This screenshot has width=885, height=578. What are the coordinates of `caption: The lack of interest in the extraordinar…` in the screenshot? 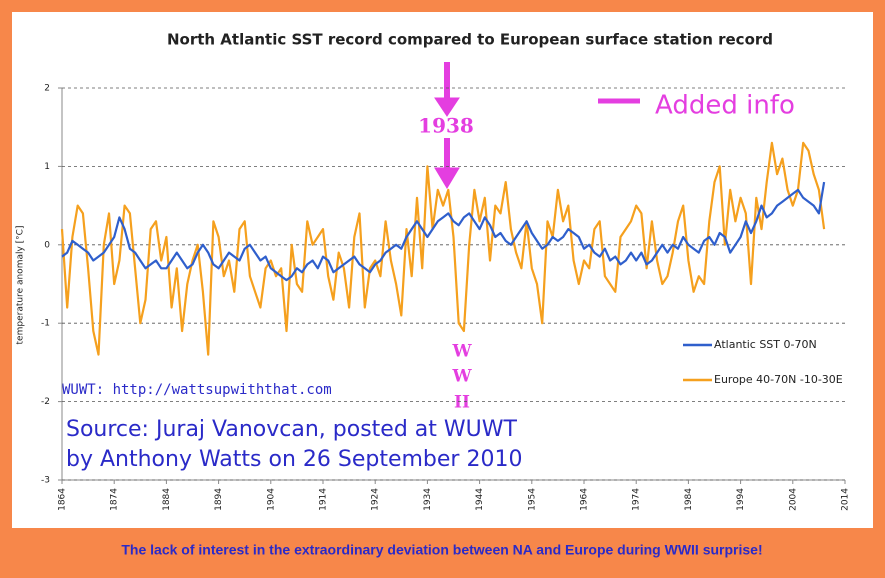 It's located at (441, 550).